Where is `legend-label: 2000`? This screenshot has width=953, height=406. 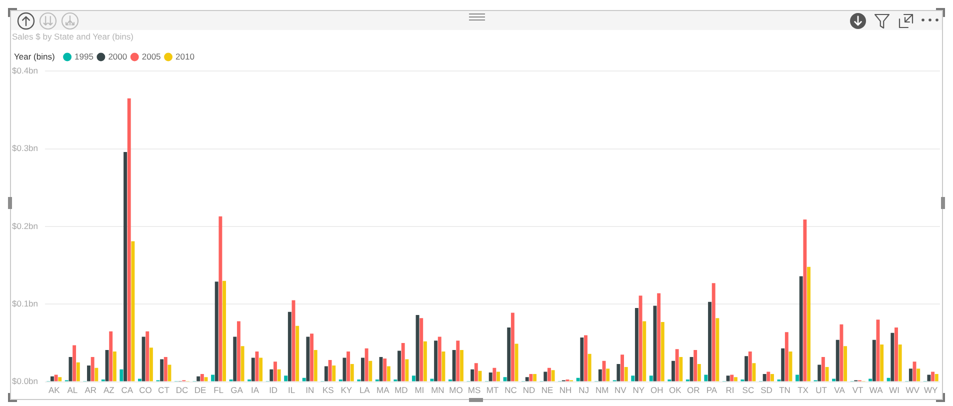
legend-label: 2000 is located at coordinates (118, 56).